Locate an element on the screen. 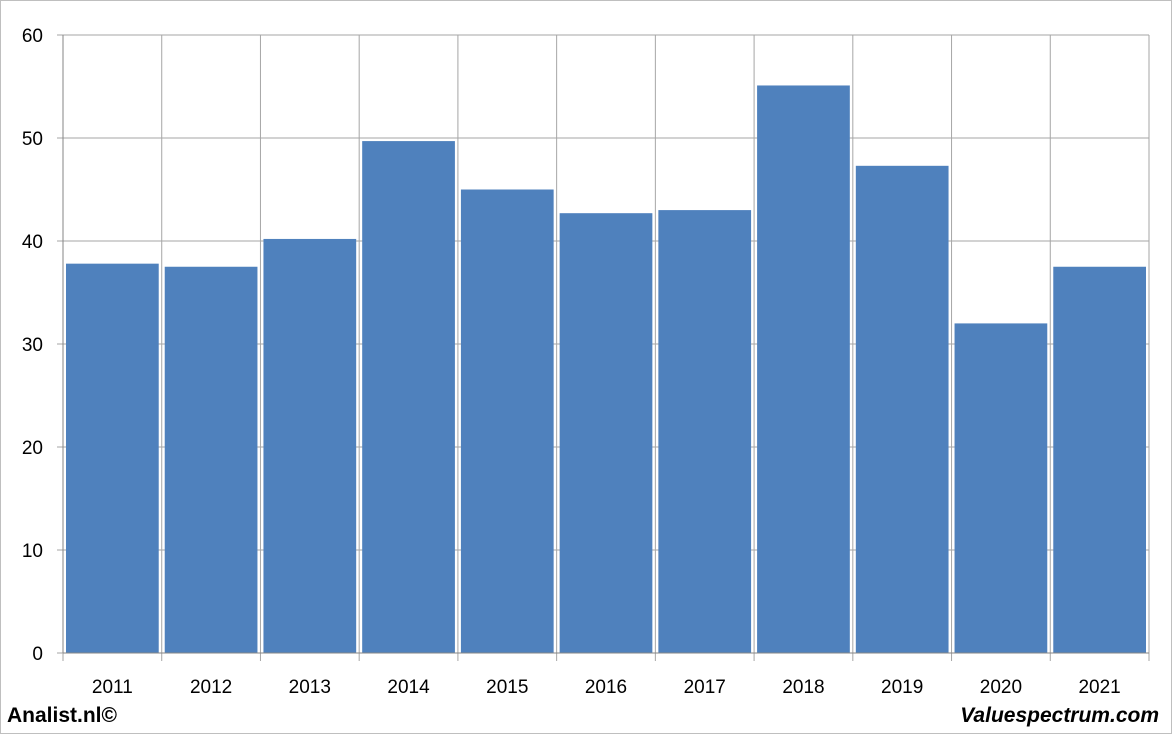 The width and height of the screenshot is (1172, 734). bar-2020 is located at coordinates (1001, 488).